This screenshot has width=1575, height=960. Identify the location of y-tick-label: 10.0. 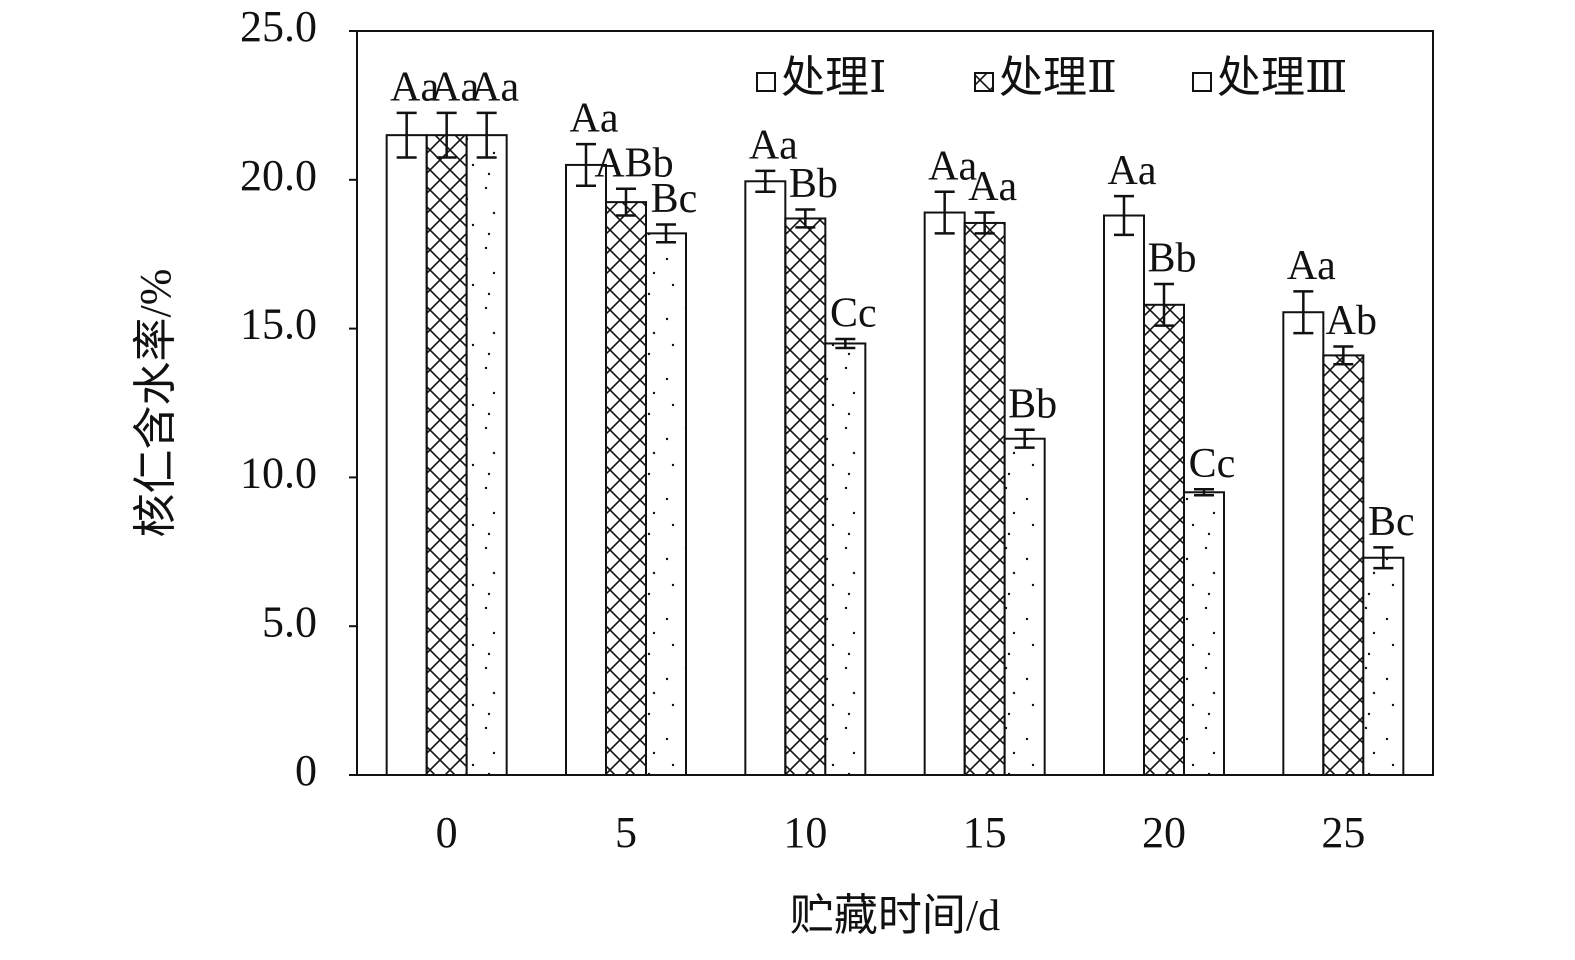
(278, 472).